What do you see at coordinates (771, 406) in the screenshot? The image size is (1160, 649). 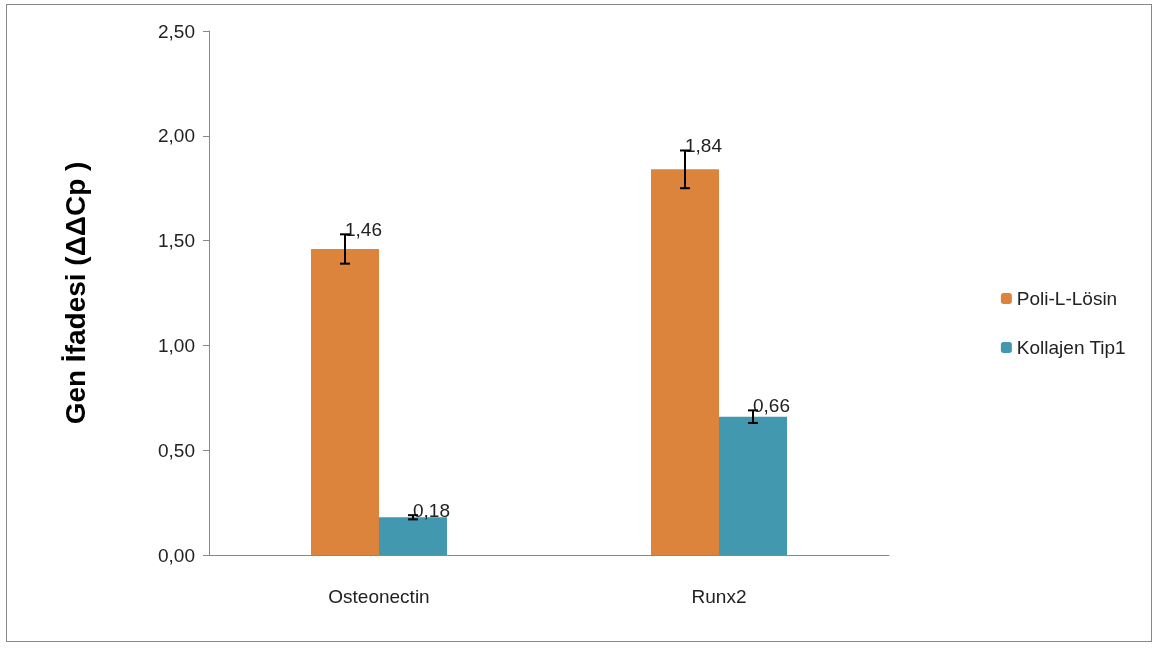 I see `data-label: 0,66` at bounding box center [771, 406].